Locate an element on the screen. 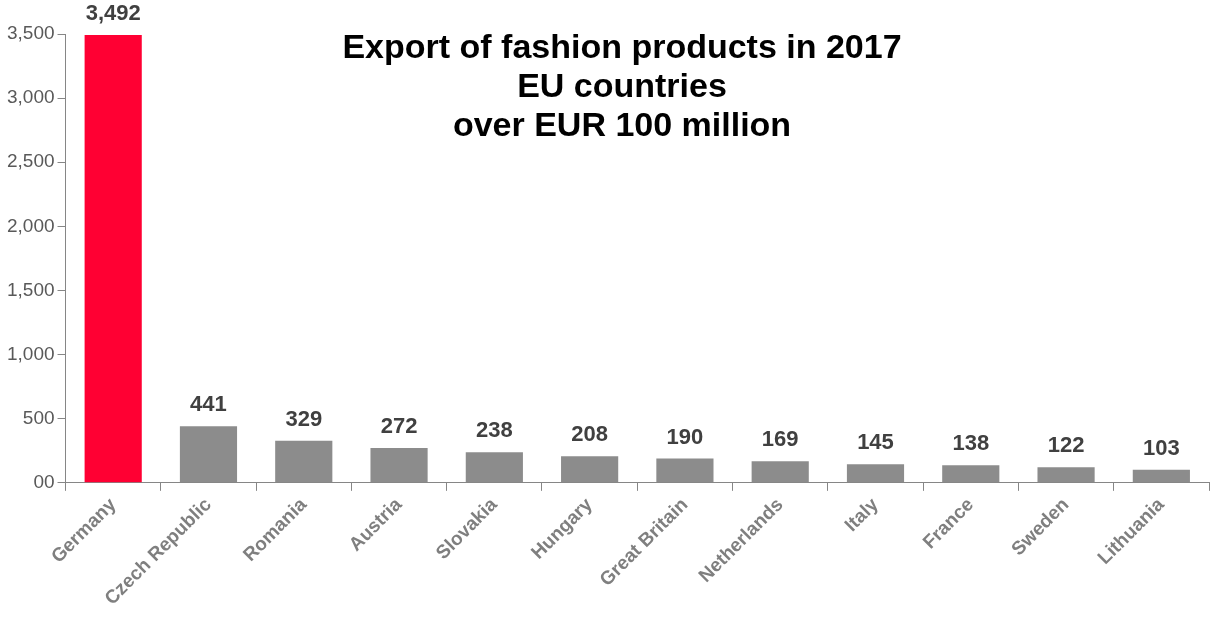 This screenshot has width=1227, height=617. data-label: 441 is located at coordinates (208, 404).